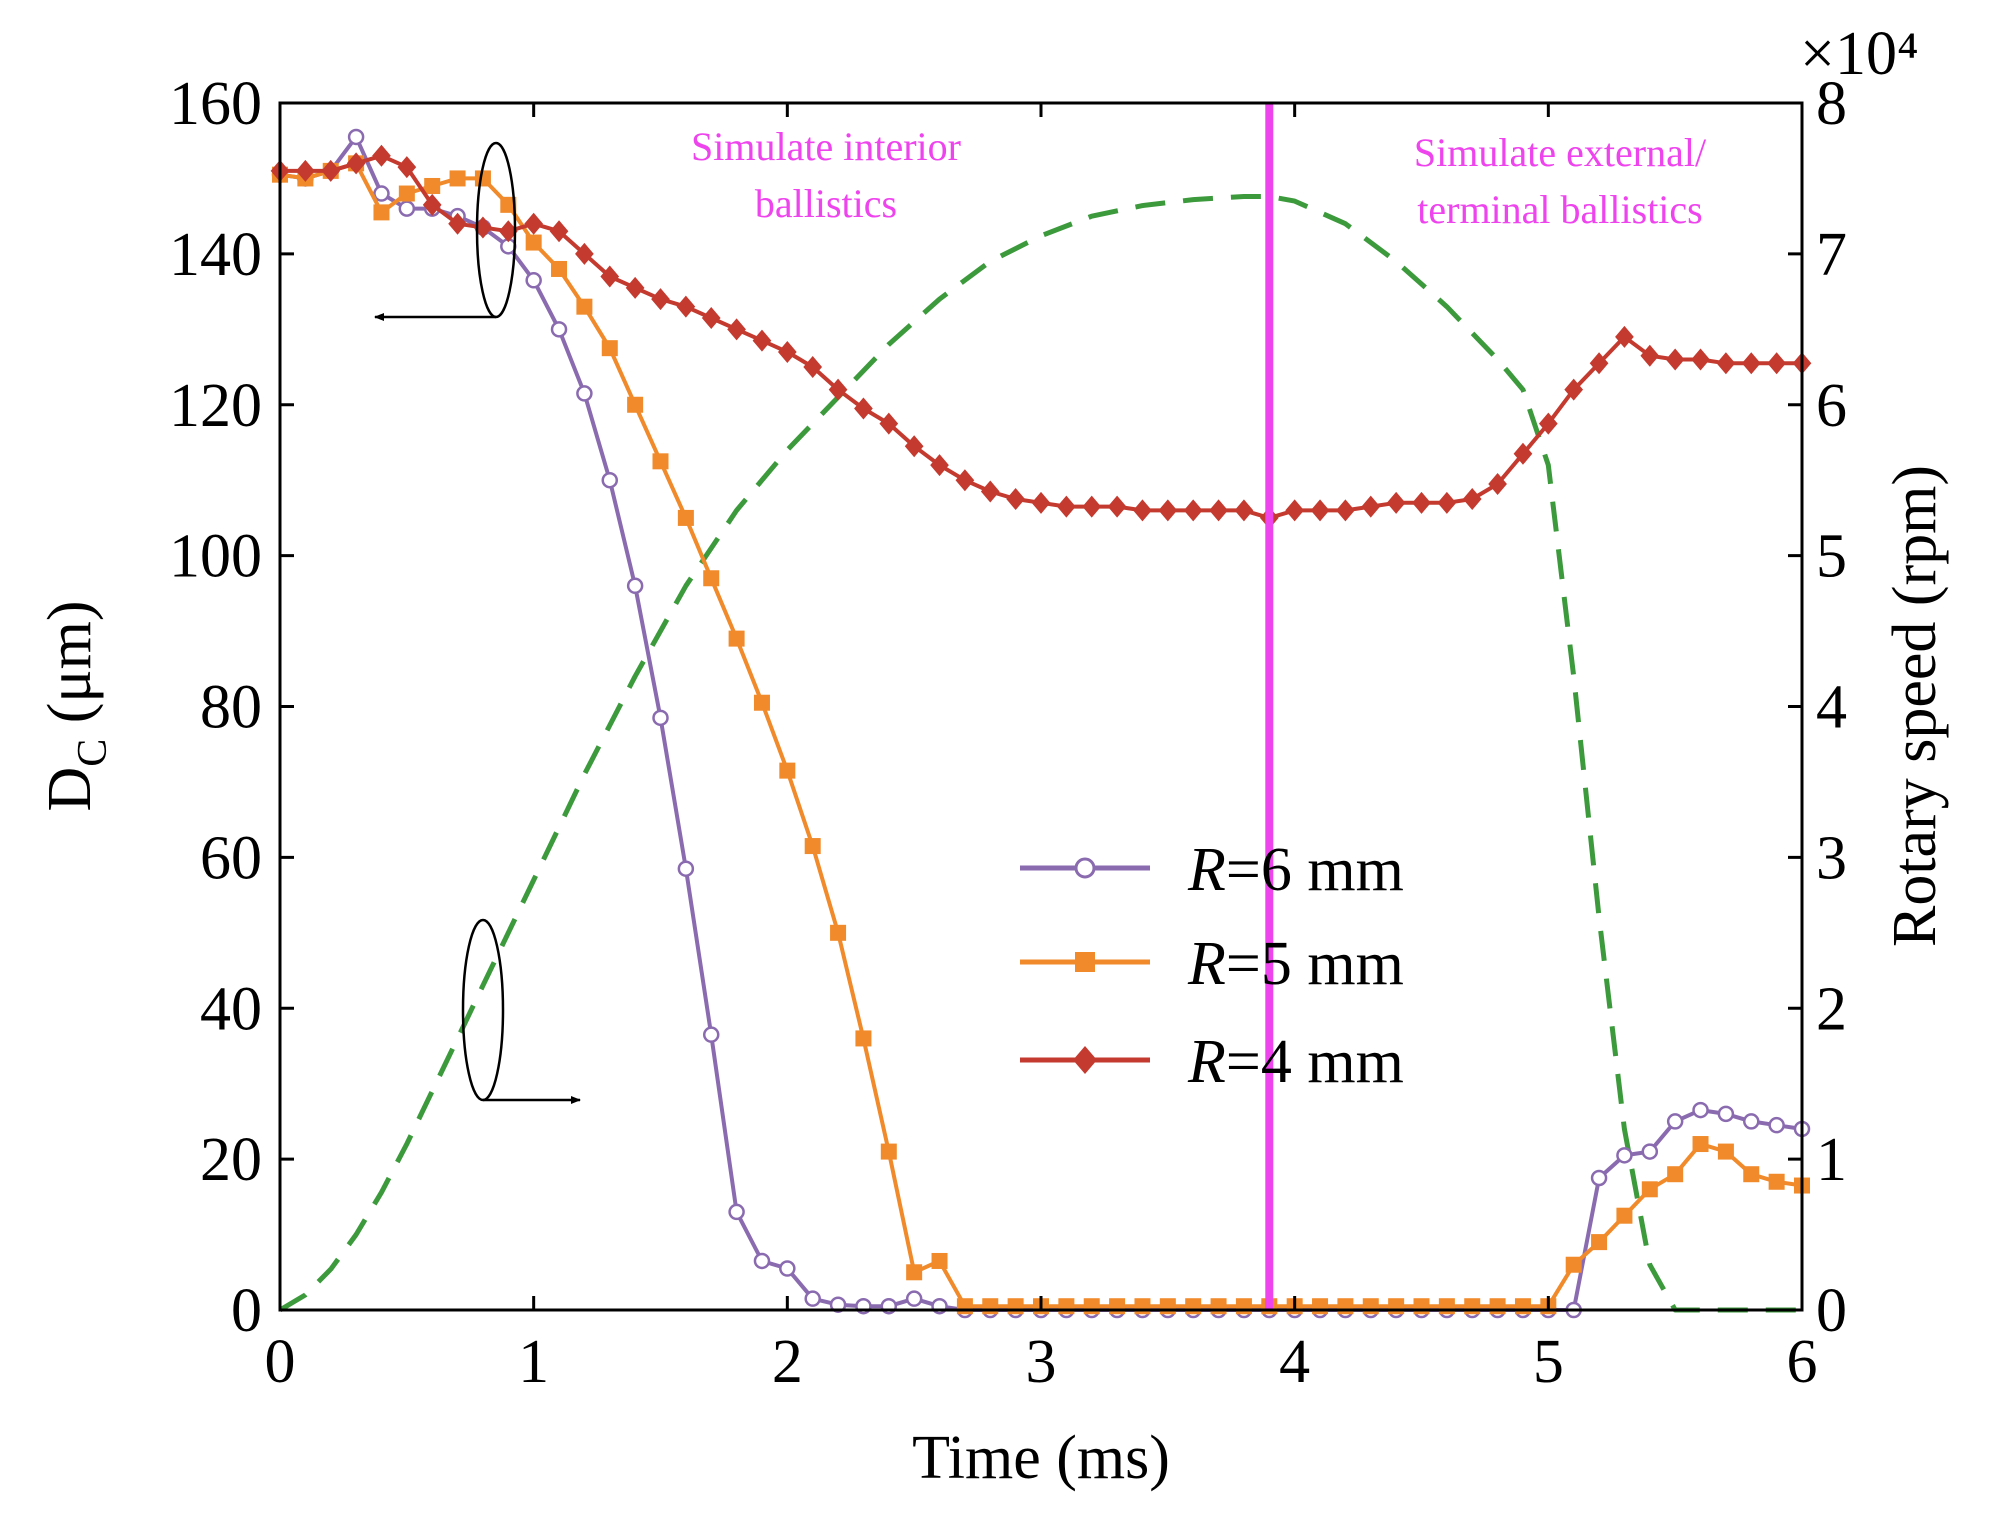 This screenshot has height=1525, width=1998. What do you see at coordinates (280, 1362) in the screenshot?
I see `x-tick-label-0: 0` at bounding box center [280, 1362].